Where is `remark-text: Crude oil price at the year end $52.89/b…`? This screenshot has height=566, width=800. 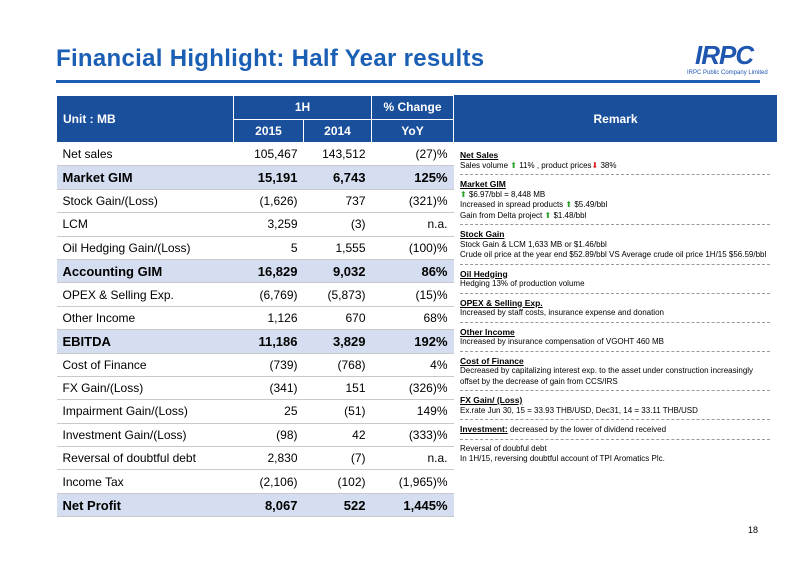
remark-text: Crude oil price at the year end $52.89/b… is located at coordinates (613, 254).